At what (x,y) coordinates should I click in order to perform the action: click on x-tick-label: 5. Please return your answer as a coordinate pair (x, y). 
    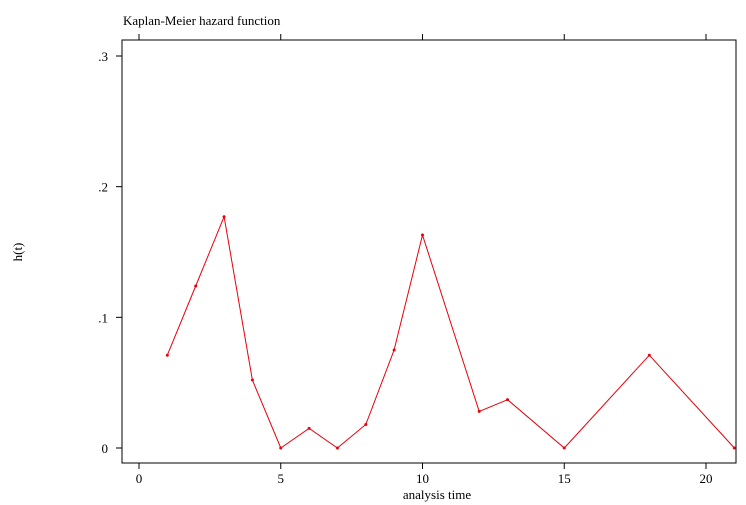
    Looking at the image, I should click on (281, 478).